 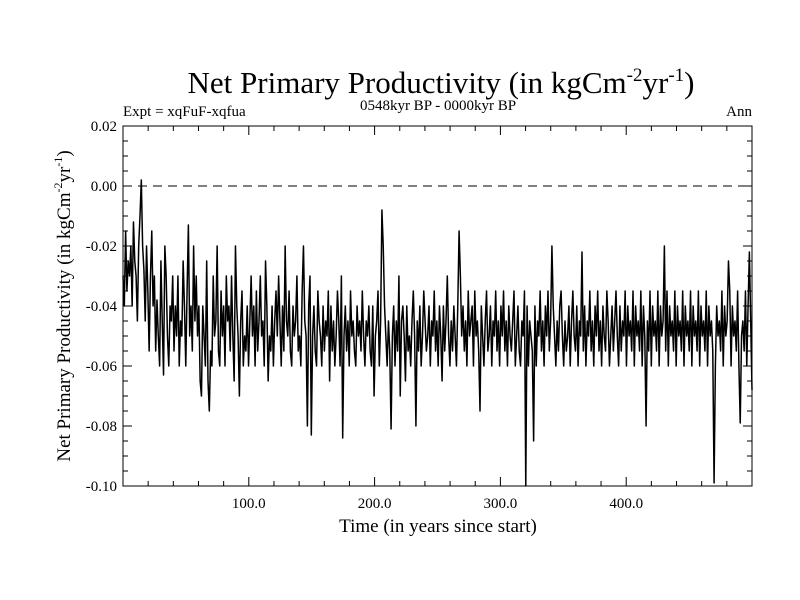 I want to click on x-axis-label: Time (in years since start), so click(x=438, y=526).